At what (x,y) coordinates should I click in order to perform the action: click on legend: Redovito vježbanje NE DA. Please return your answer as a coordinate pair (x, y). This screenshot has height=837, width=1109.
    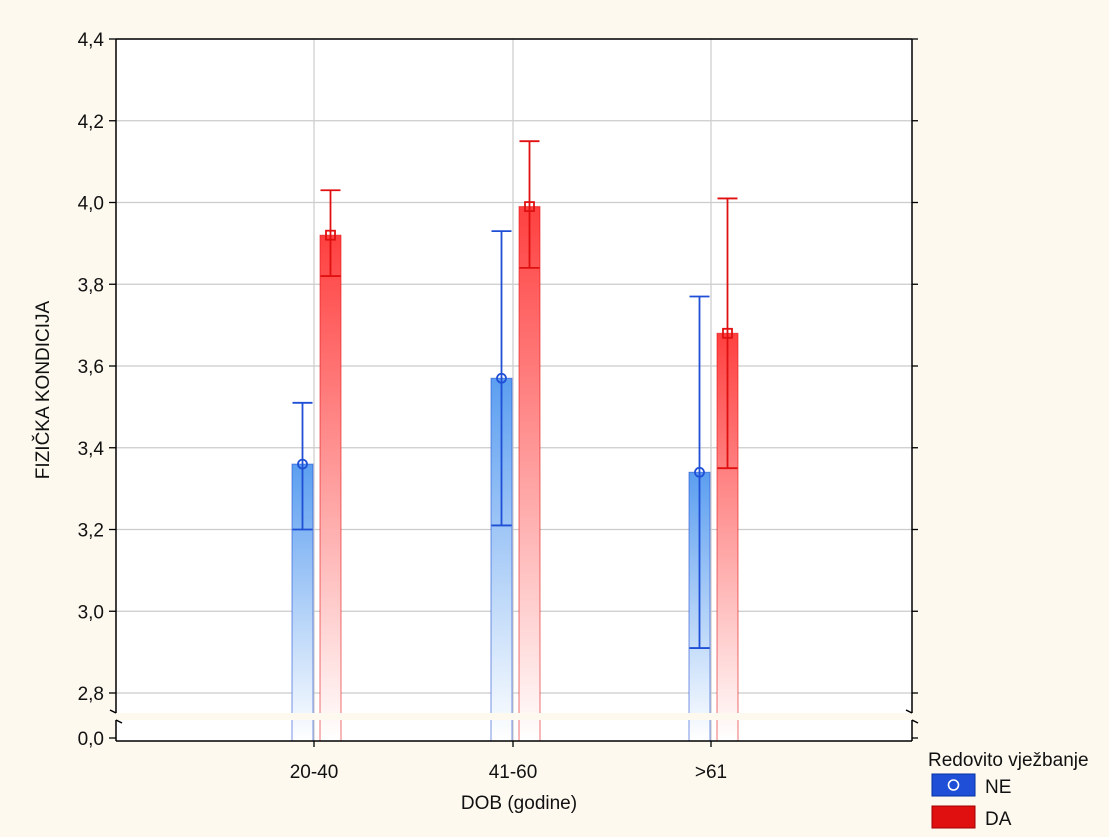
    Looking at the image, I should click on (1008, 790).